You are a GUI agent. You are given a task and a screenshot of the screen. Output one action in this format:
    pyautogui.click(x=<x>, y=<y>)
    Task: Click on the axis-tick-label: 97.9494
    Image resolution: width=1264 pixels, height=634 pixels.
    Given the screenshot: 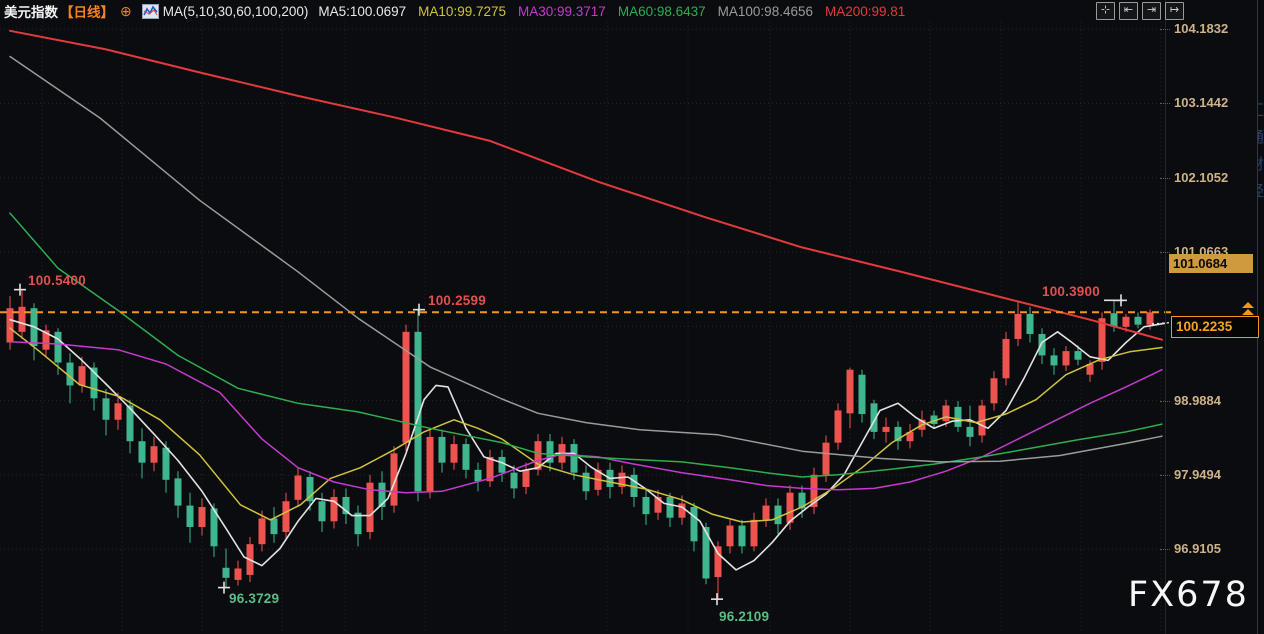 What is the action you would take?
    pyautogui.click(x=1197, y=474)
    